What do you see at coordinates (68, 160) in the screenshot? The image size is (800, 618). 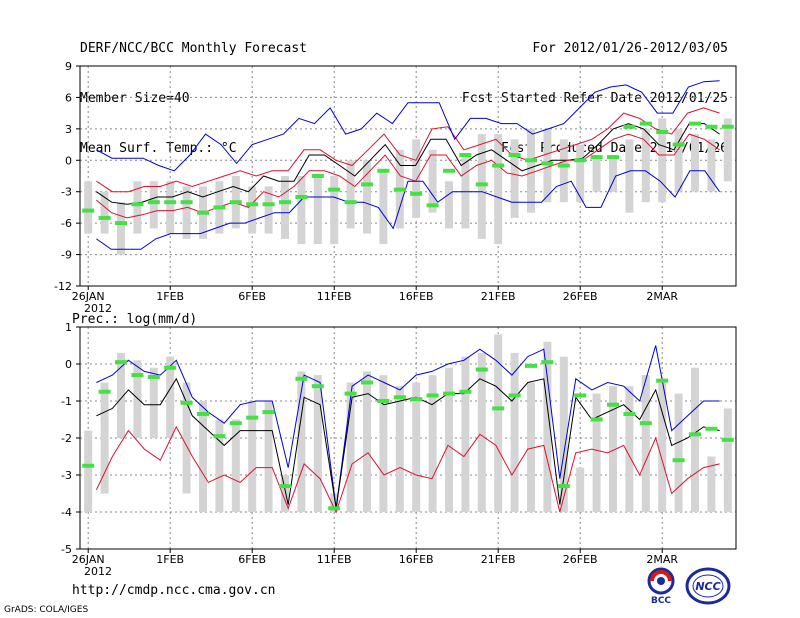 I see `temp-ytick-label: 0` at bounding box center [68, 160].